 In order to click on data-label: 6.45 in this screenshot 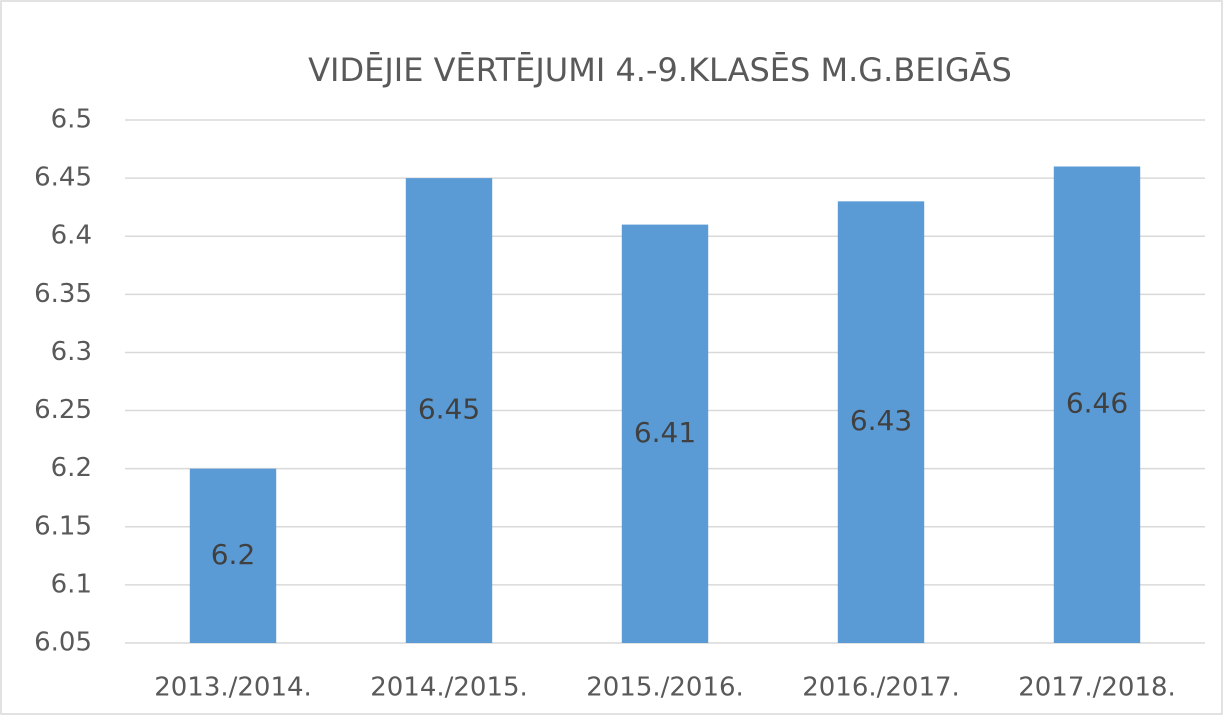, I will do `click(449, 409)`.